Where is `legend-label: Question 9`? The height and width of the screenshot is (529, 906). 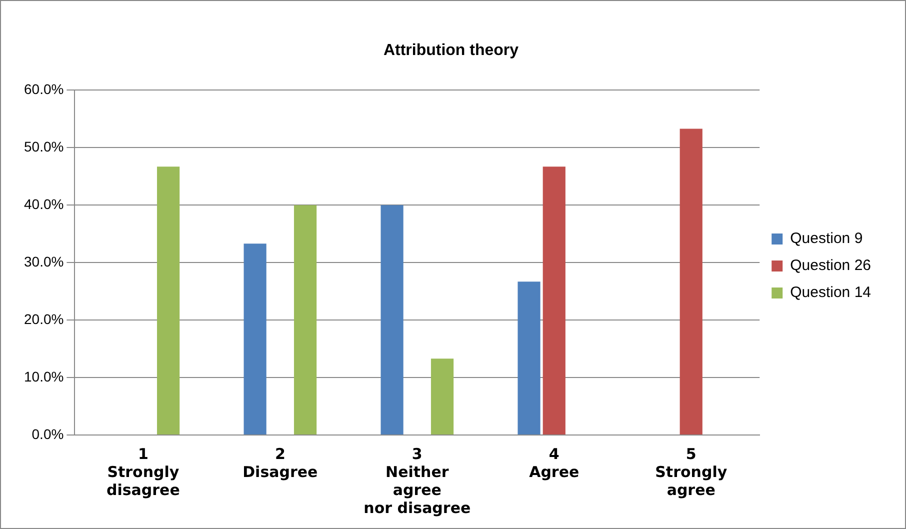
legend-label: Question 9 is located at coordinates (826, 239).